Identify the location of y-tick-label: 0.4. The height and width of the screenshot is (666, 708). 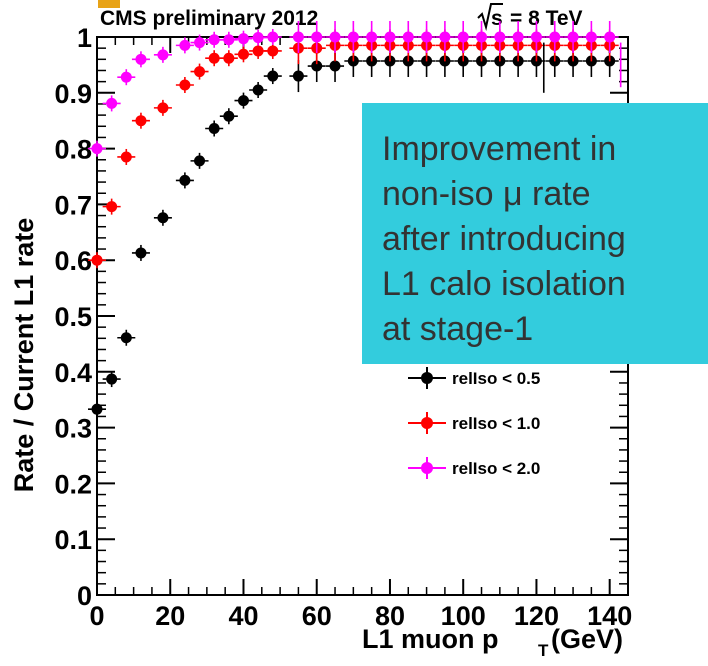
(73, 373).